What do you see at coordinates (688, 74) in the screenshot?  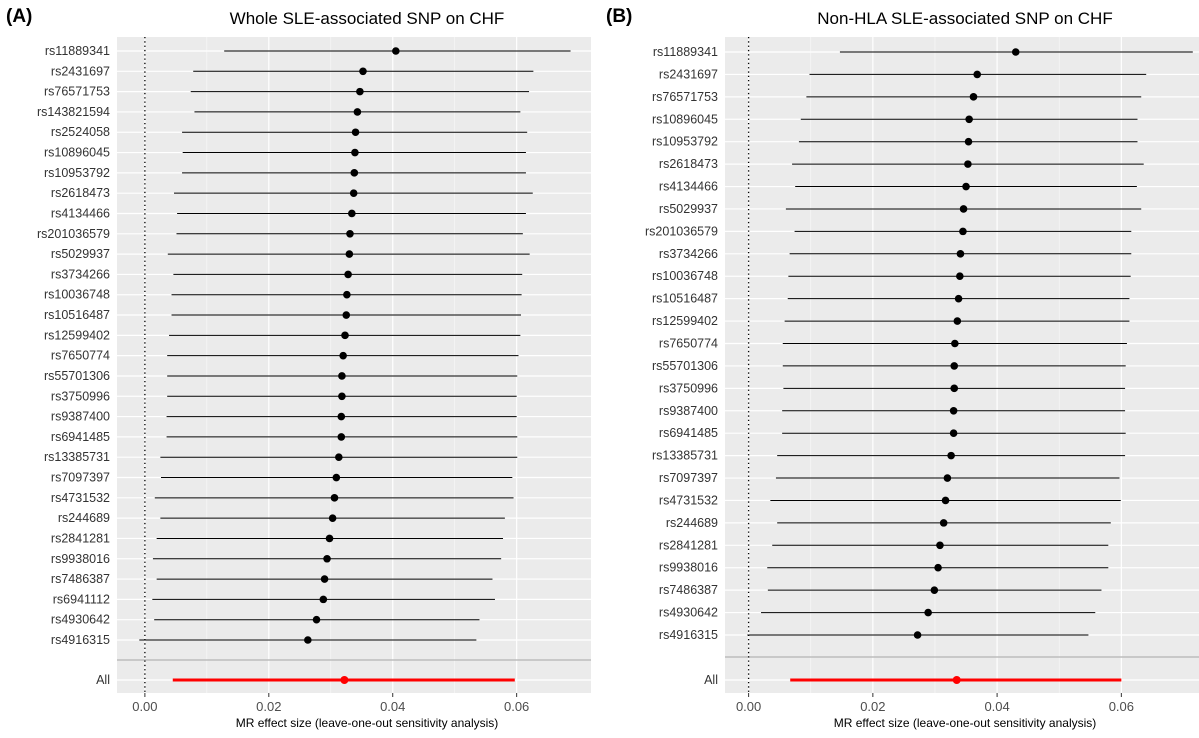 I see `snp-label: rs2431697` at bounding box center [688, 74].